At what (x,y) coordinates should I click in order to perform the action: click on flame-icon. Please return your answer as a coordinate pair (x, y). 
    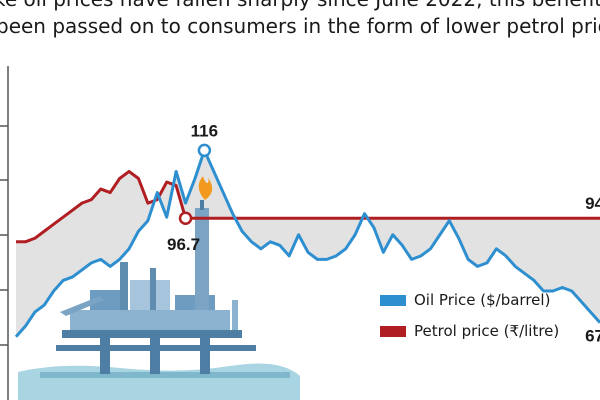
    Looking at the image, I should click on (205, 188).